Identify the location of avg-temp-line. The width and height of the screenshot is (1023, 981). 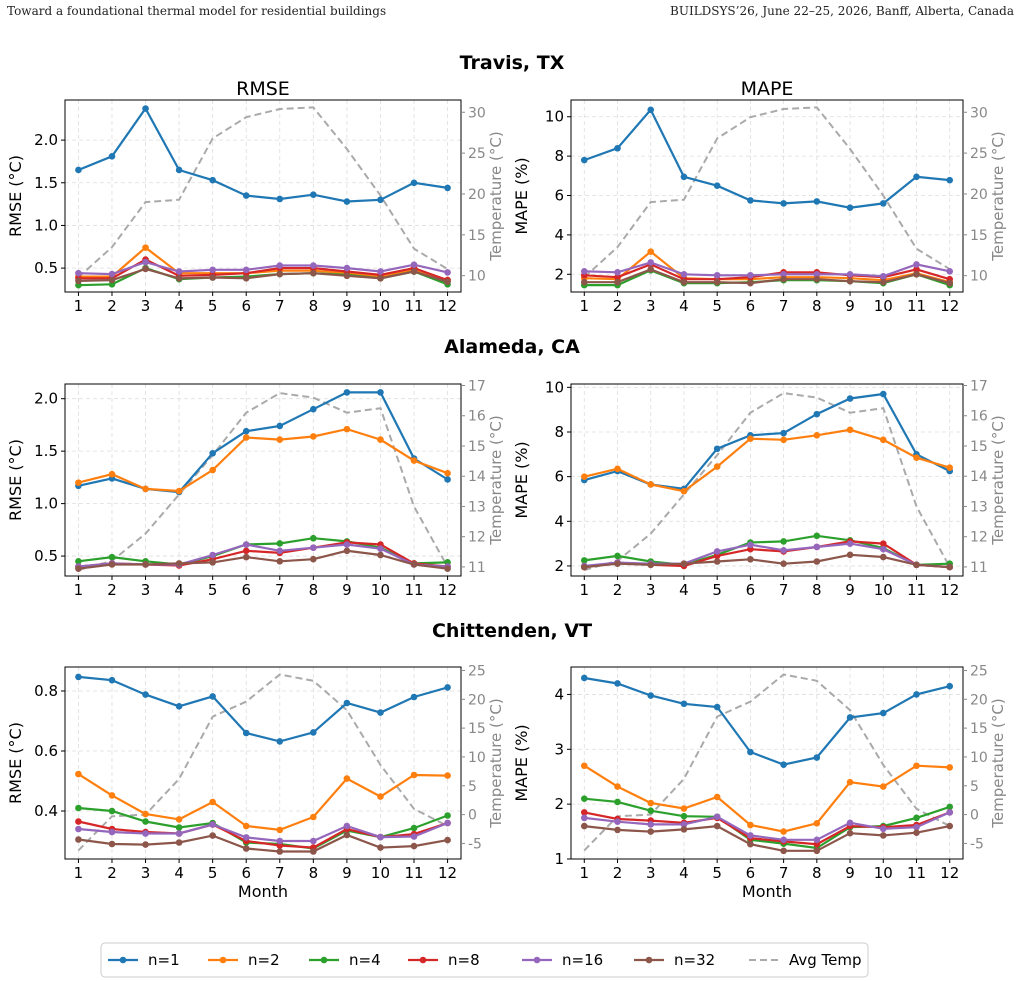
(263, 481).